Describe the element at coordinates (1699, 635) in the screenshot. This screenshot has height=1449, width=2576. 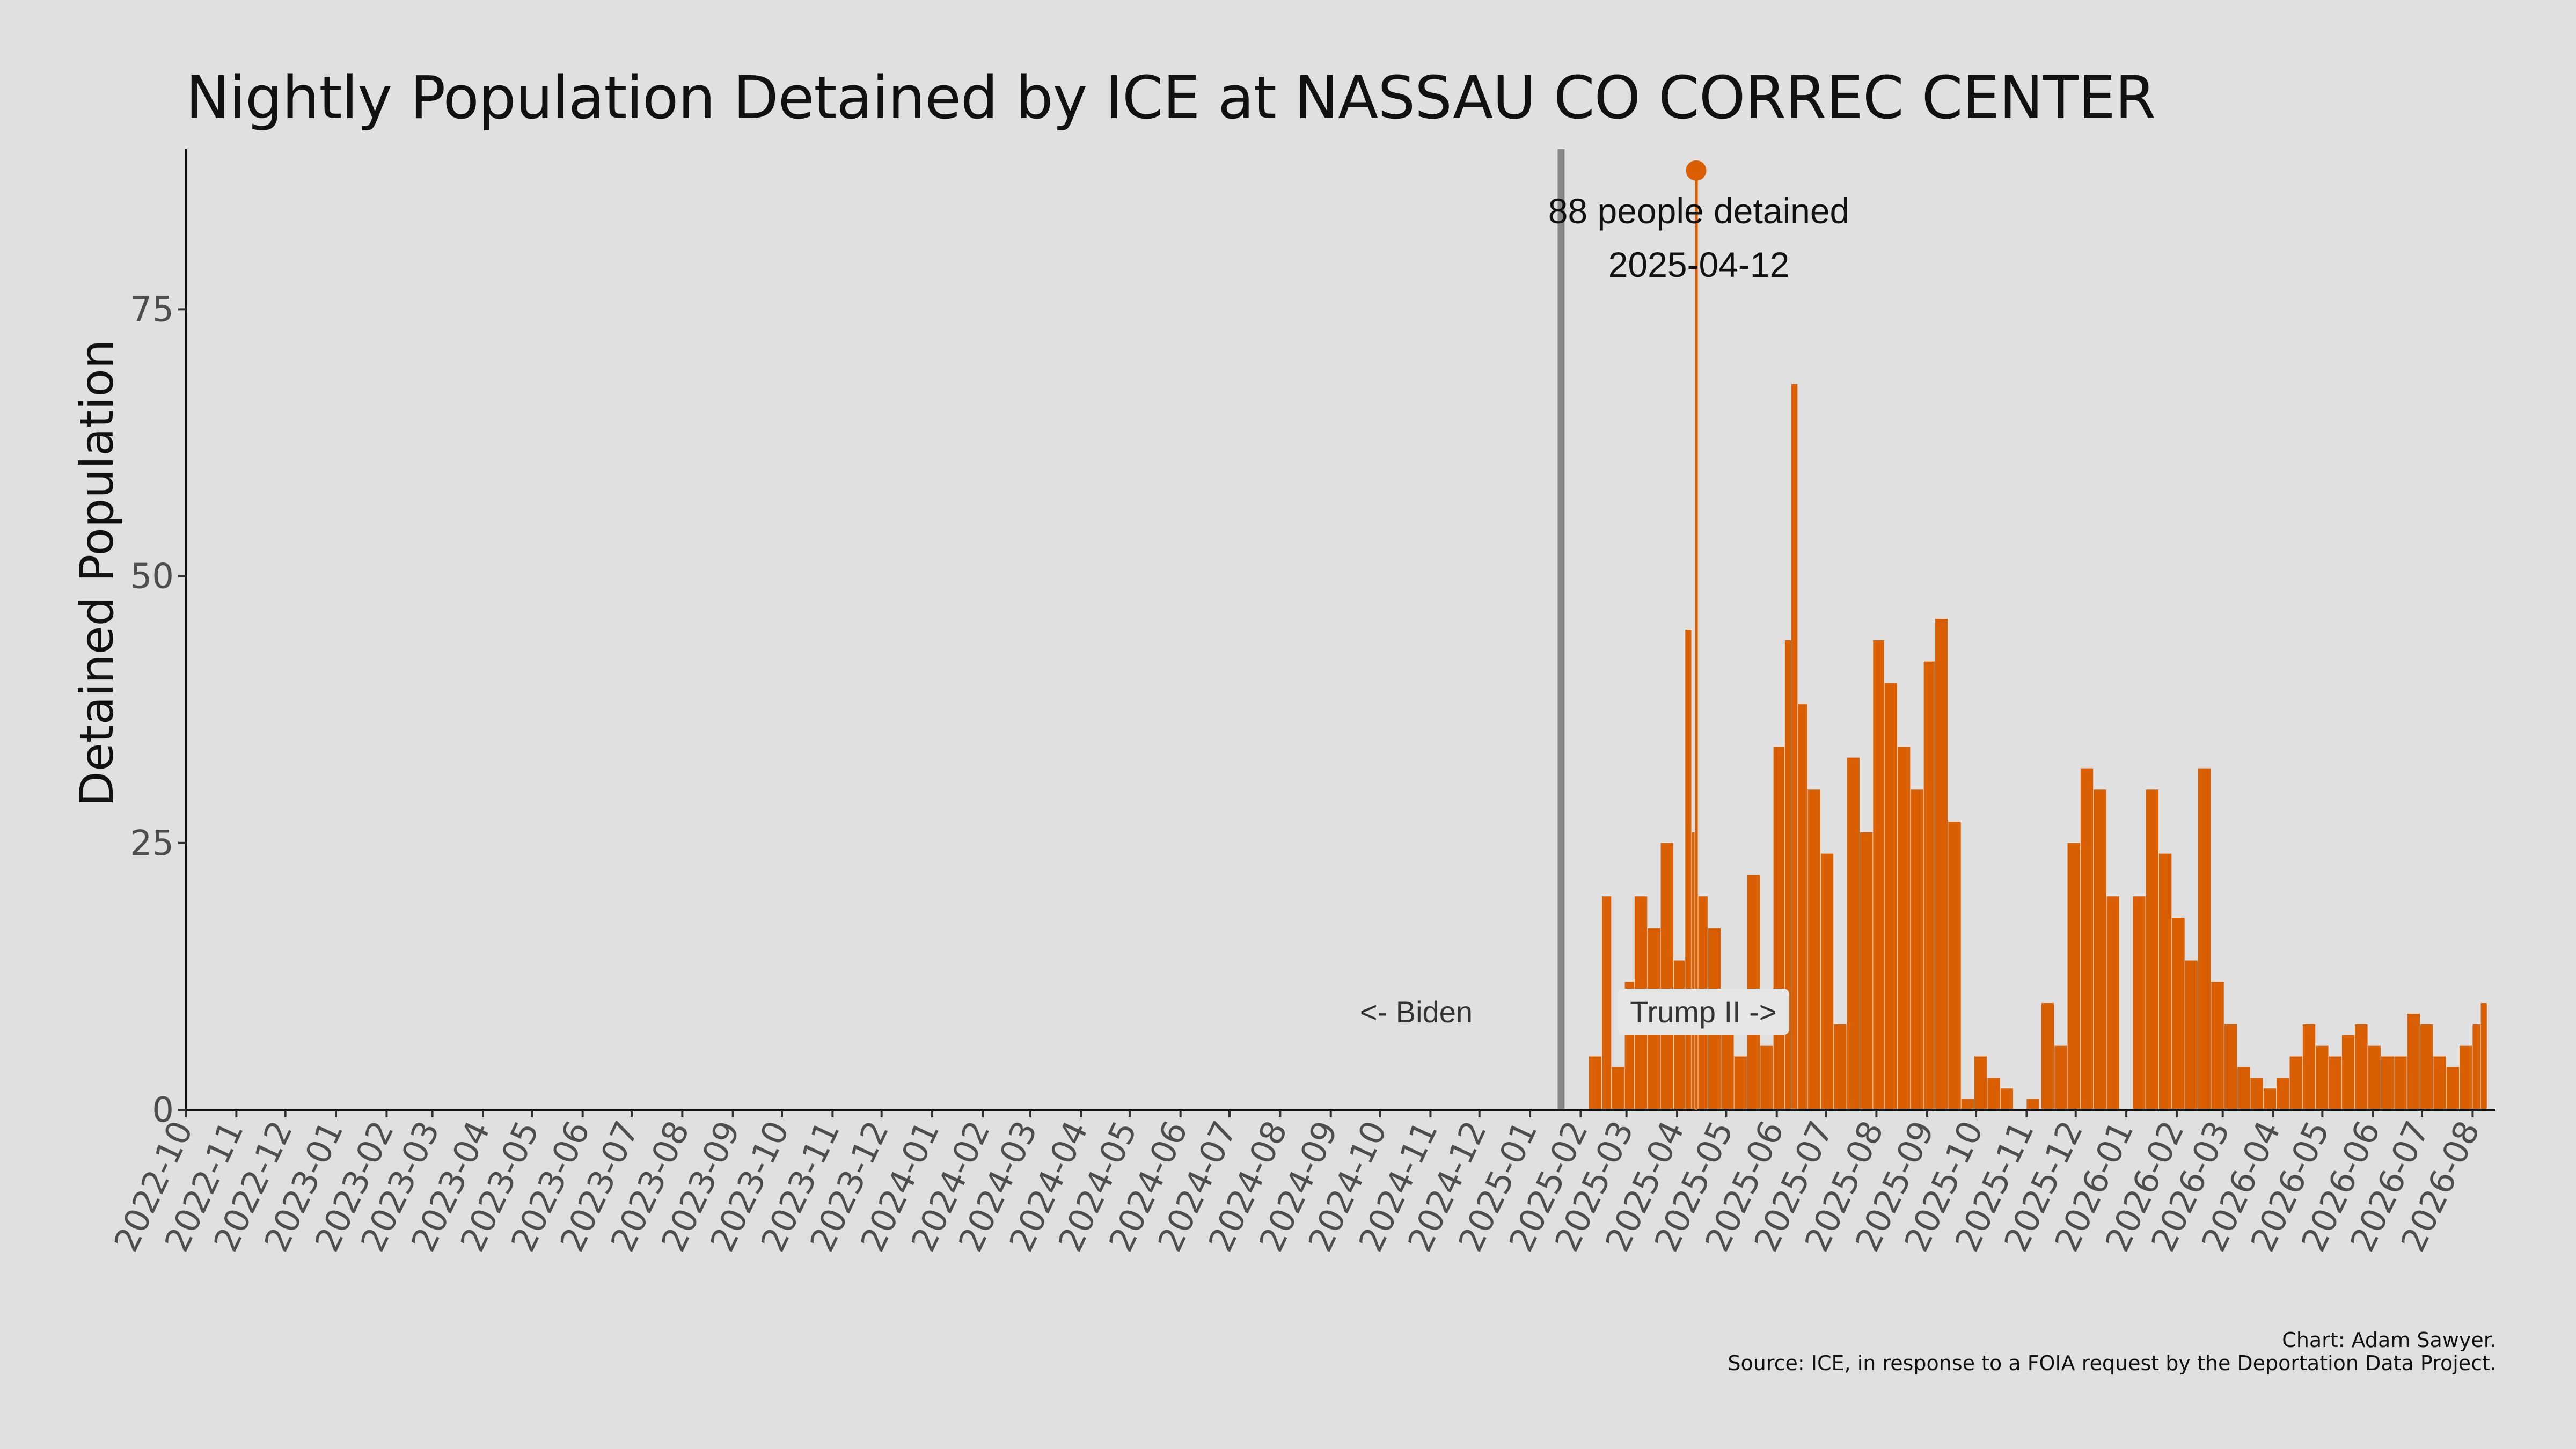
I see `peak-annotation: 88 people detained 2025-04-12` at that location.